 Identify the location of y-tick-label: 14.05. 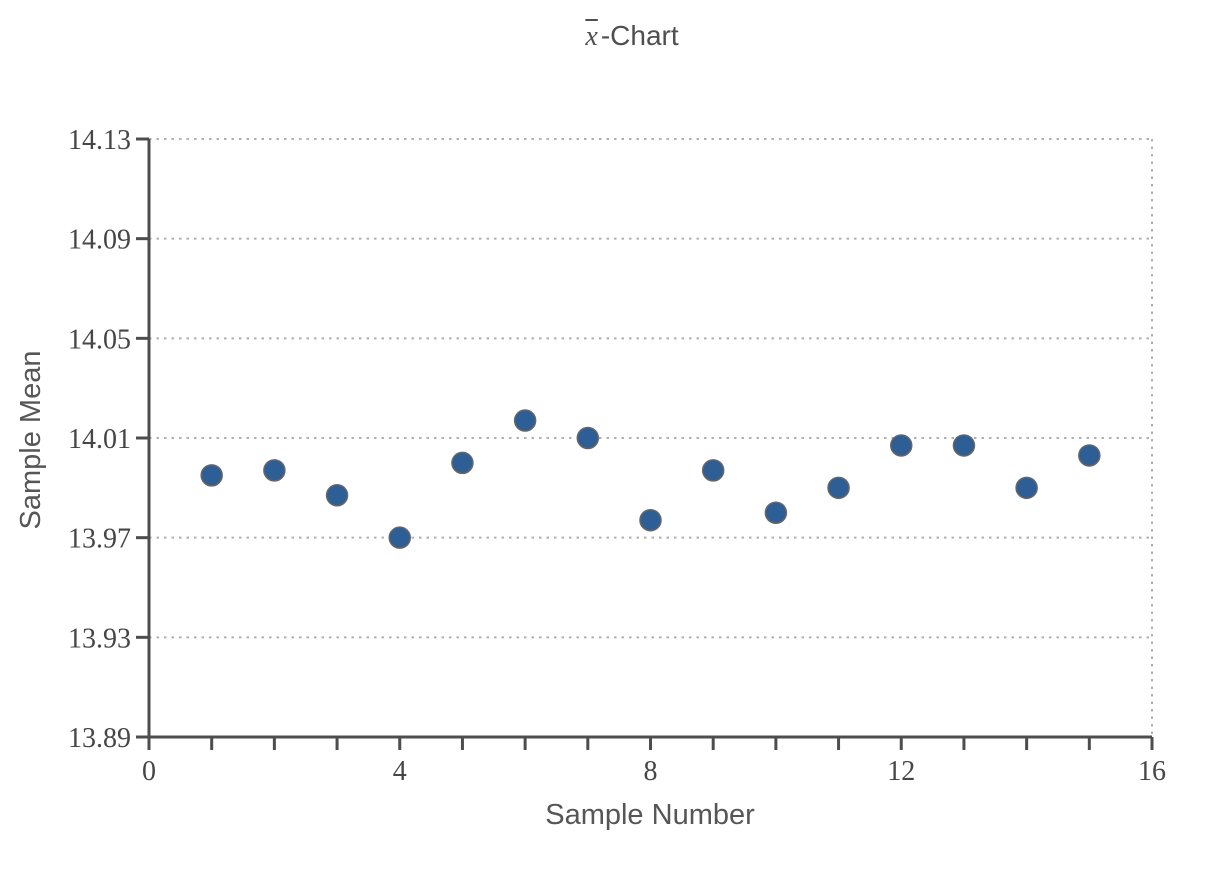
(99, 339).